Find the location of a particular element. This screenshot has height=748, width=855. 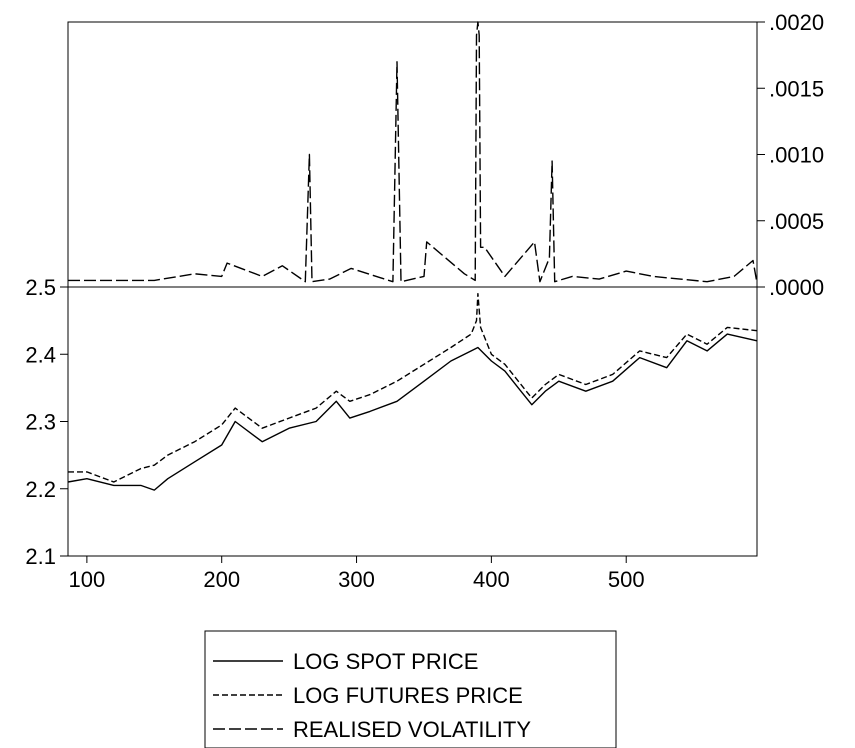

price-y-tick-label: 2.3 is located at coordinates (40, 422).